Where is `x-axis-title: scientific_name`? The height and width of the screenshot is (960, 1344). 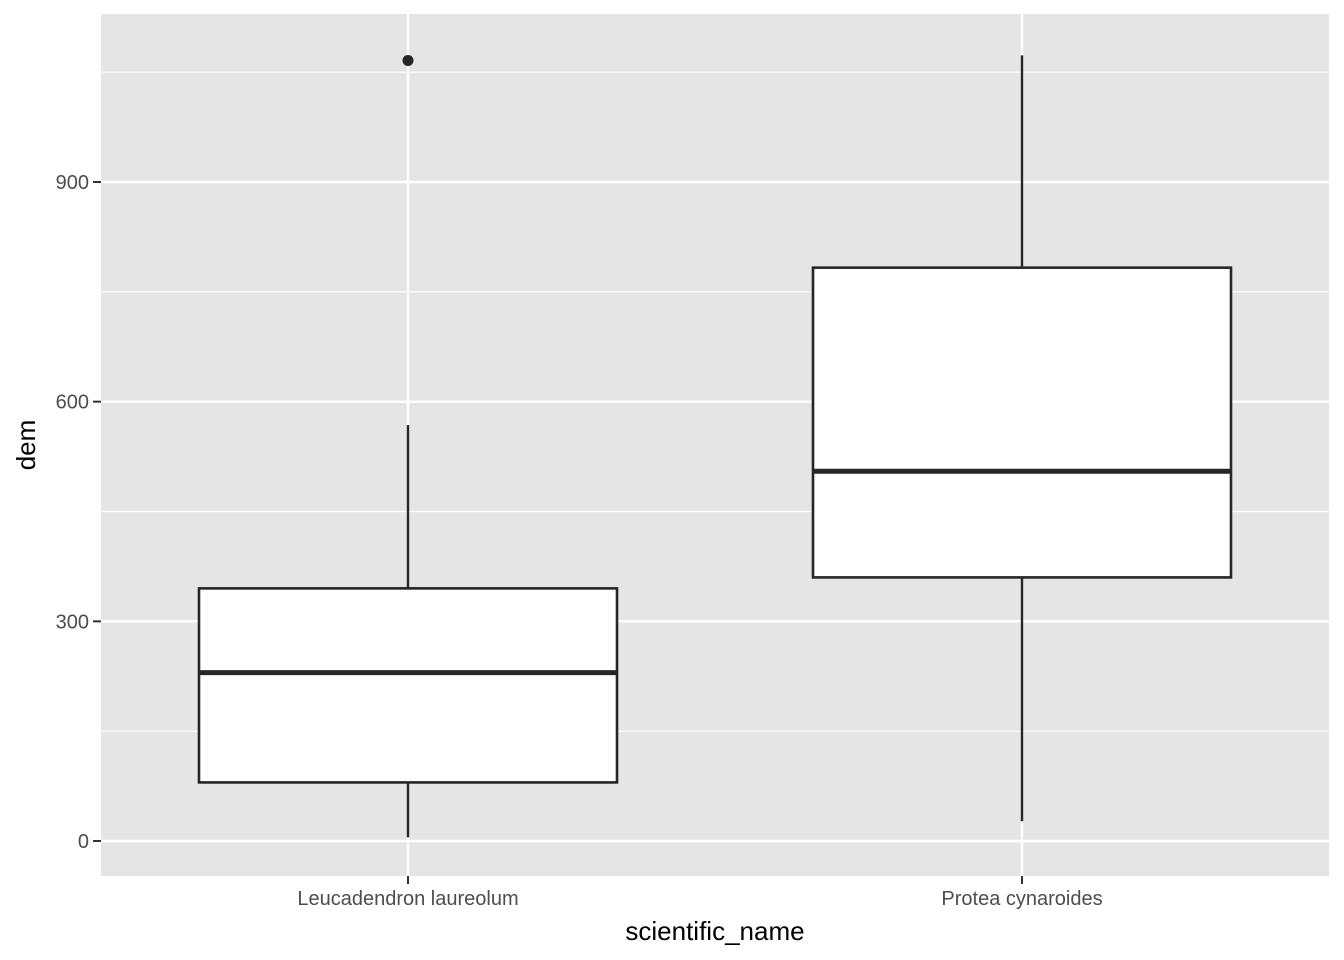 x-axis-title: scientific_name is located at coordinates (714, 931).